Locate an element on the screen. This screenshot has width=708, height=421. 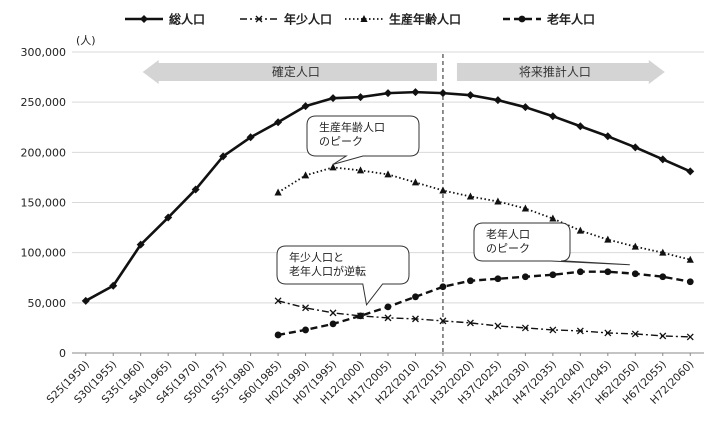
y-tick-label: 50,000 is located at coordinates (47, 303).